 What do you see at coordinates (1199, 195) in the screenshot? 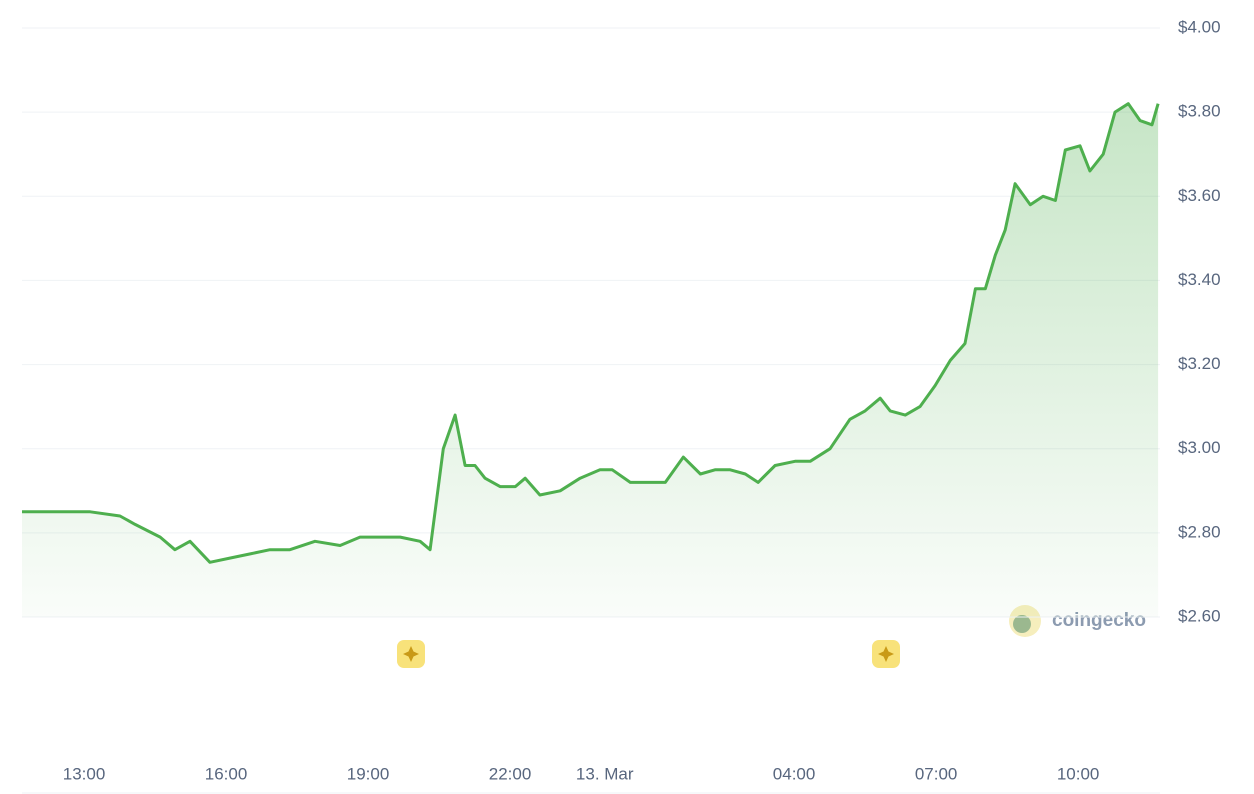
I see `y-tick-label: $3.60` at bounding box center [1199, 195].